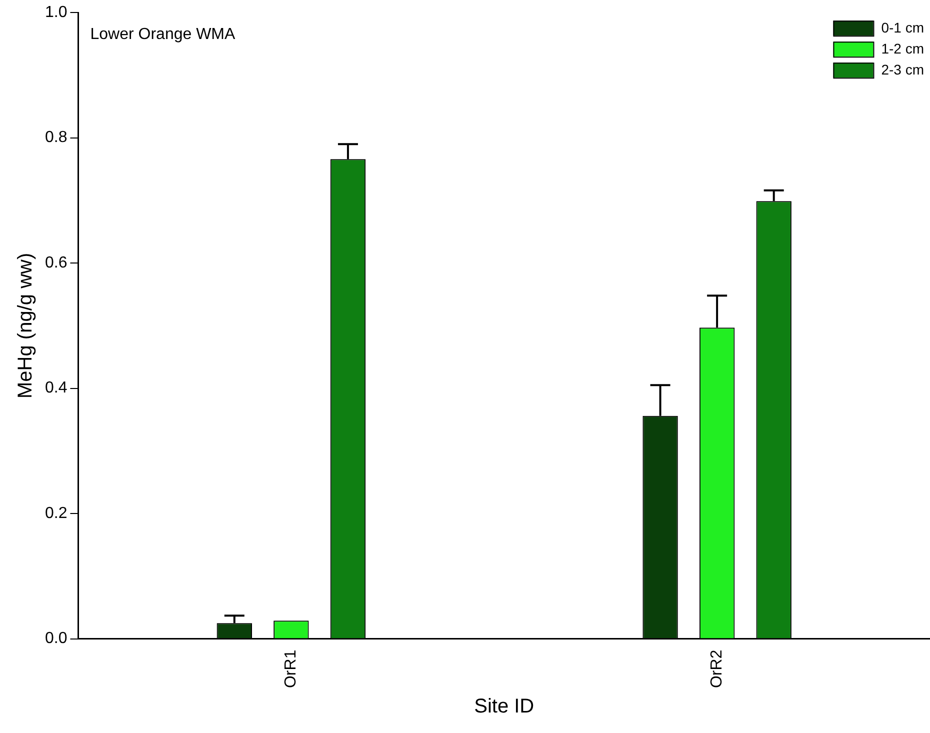 This screenshot has width=930, height=733. Describe the element at coordinates (56, 513) in the screenshot. I see `y-tick-label: 0.2` at that location.